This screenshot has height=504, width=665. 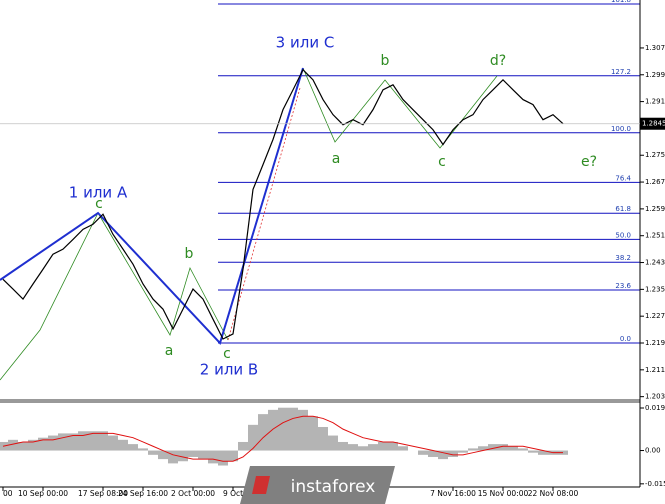 What do you see at coordinates (623, 286) in the screenshot?
I see `fib-label: 23.6` at bounding box center [623, 286].